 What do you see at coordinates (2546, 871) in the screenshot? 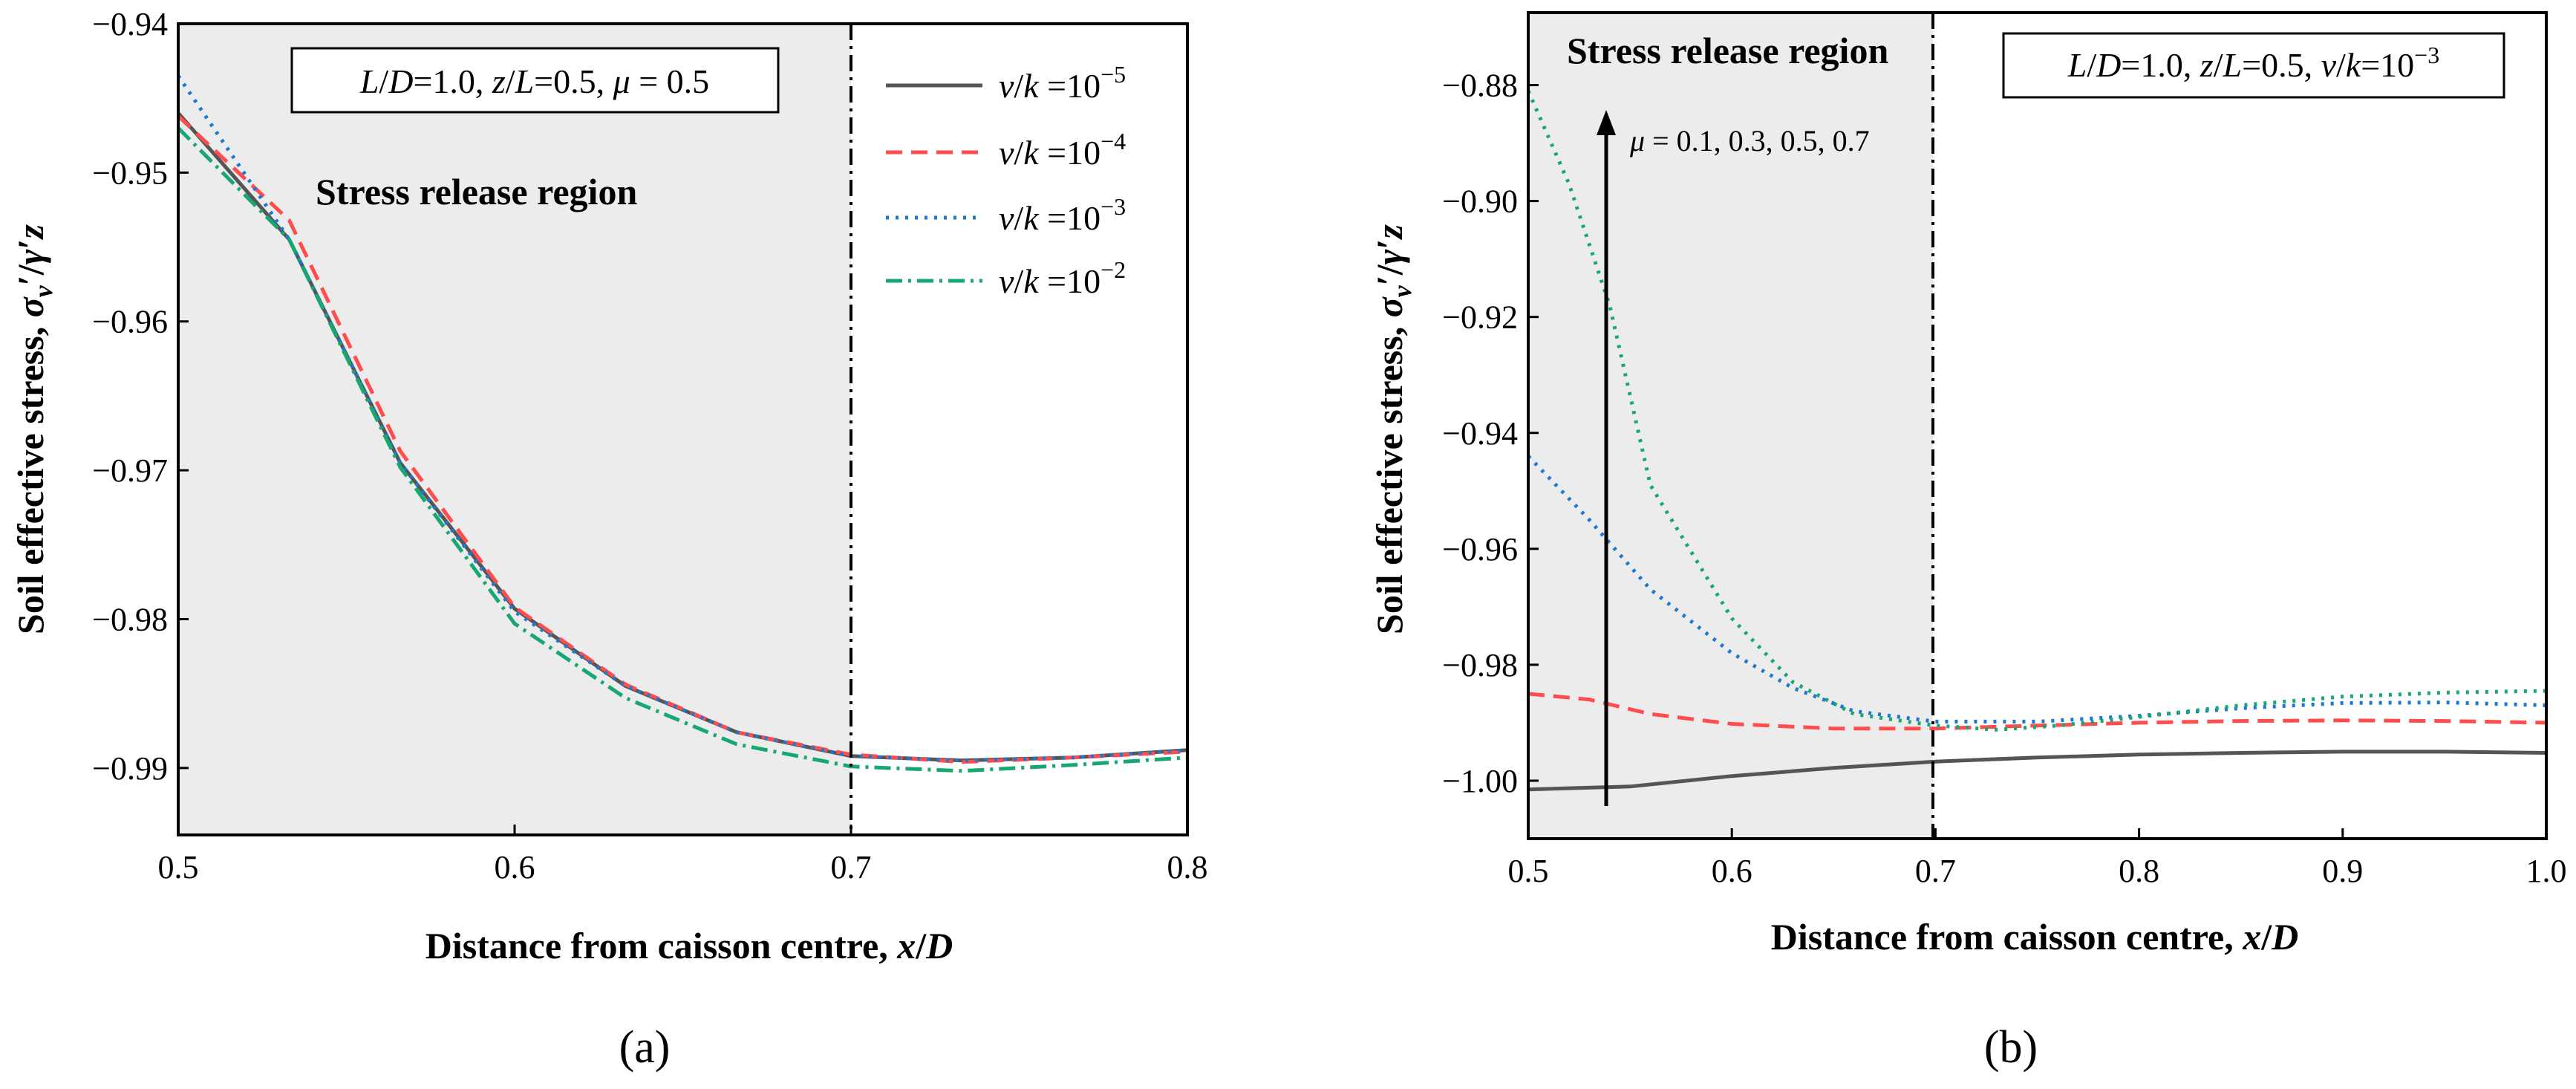
I see `plot-b-x-tick-label: 1.0` at bounding box center [2546, 871].